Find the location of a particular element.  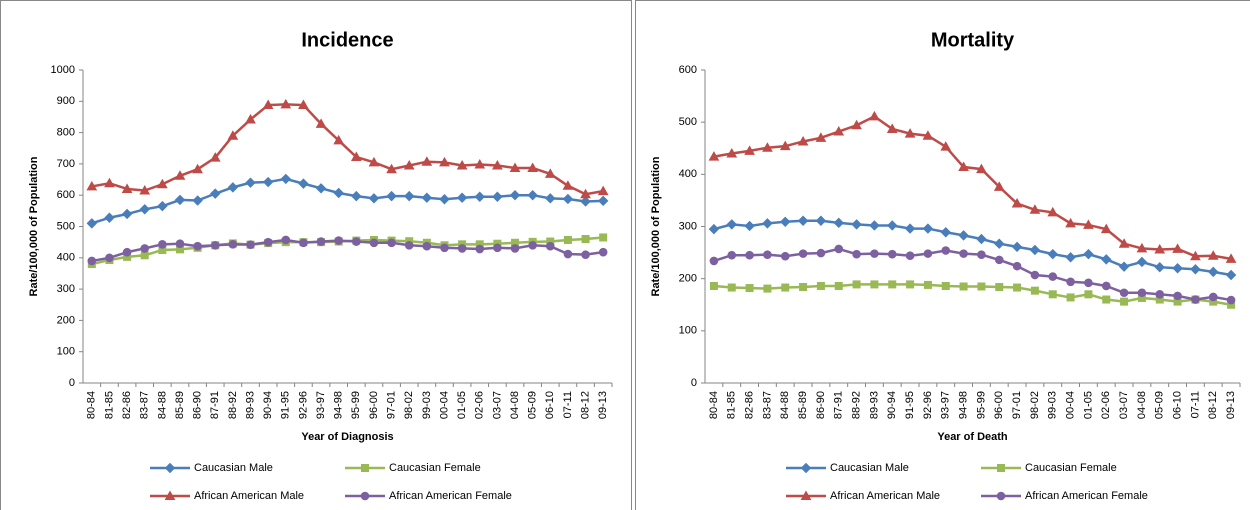

y-tick-label: 1000 is located at coordinates (63, 70).